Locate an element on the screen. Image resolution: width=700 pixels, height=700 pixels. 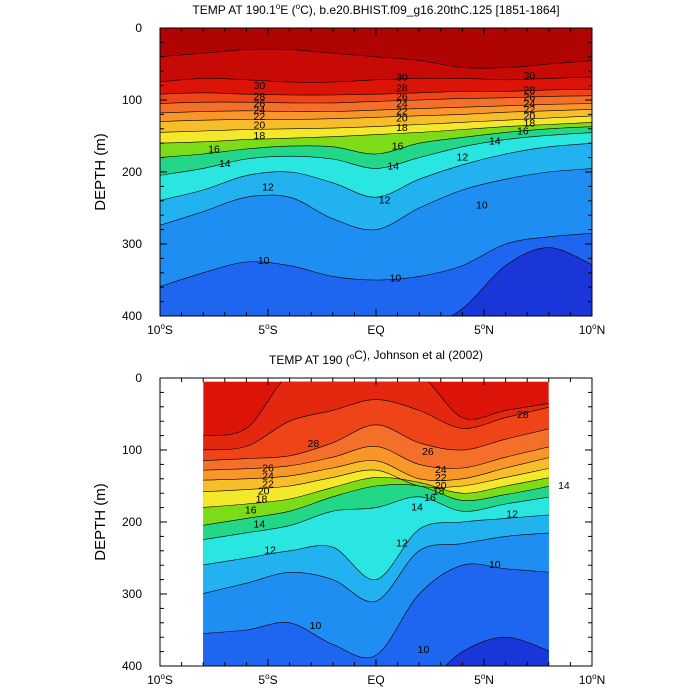
chart-title: TEMP AT 190 (oC), Johnson et al (2002) is located at coordinates (376, 357).